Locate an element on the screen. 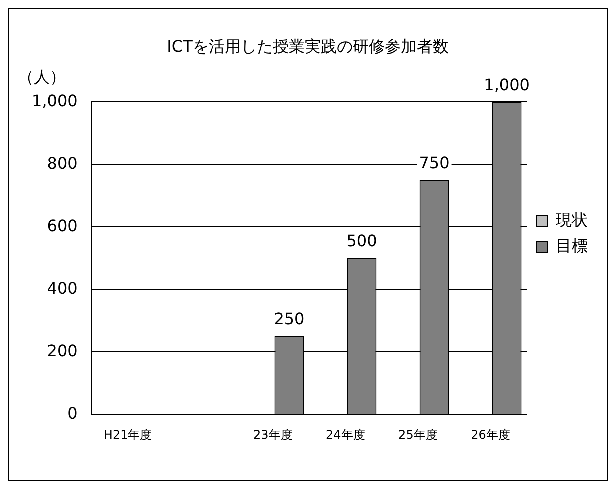 The image size is (616, 489). x-tick-label: H21年度 is located at coordinates (128, 435).